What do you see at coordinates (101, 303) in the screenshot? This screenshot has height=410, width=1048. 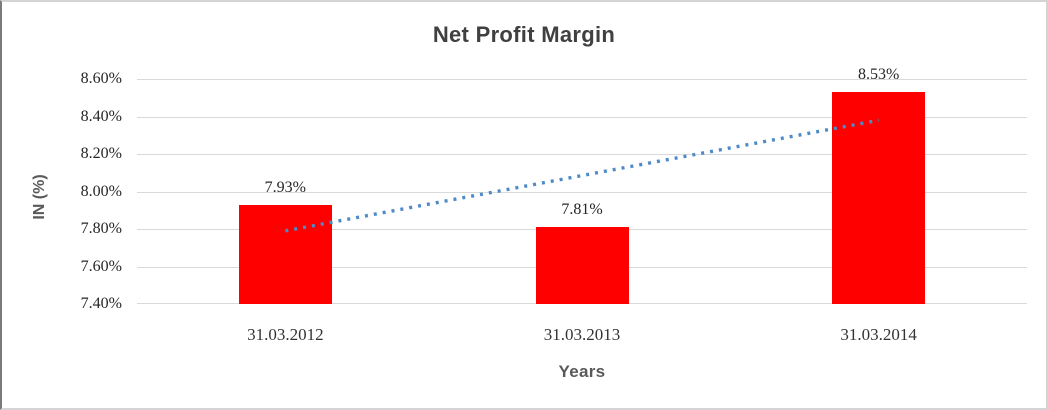 I see `y-tick-label: 7.40%` at bounding box center [101, 303].